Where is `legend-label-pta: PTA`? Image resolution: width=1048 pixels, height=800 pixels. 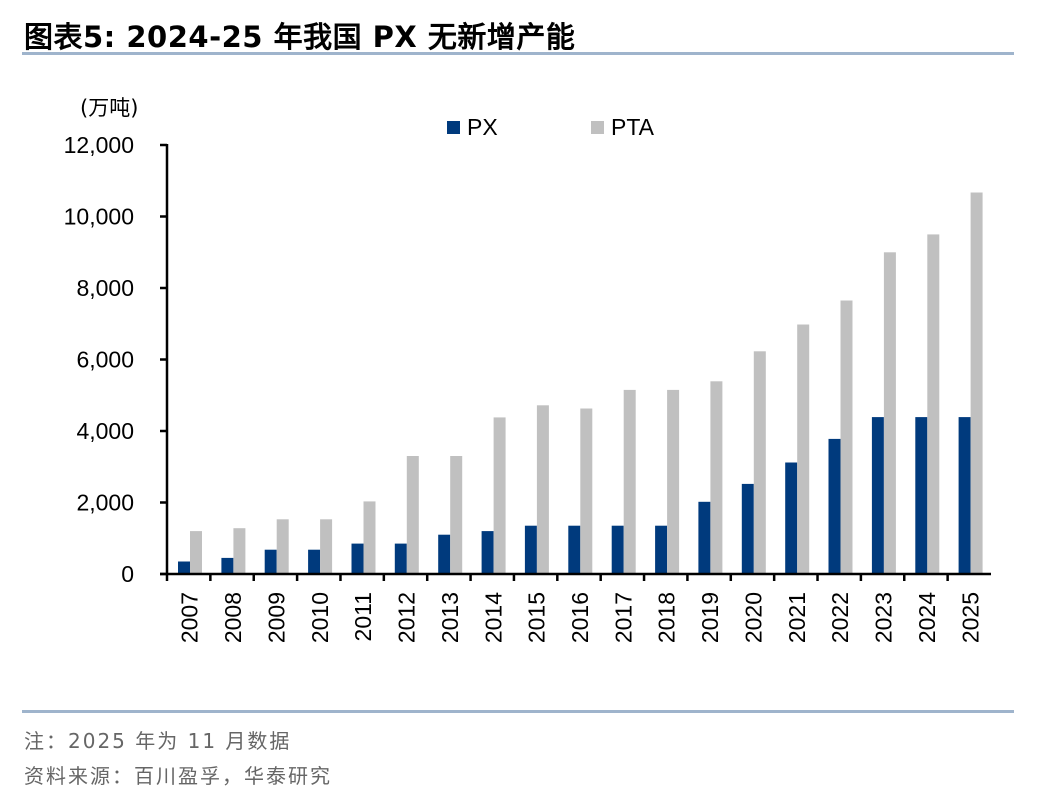
legend-label-pta: PTA is located at coordinates (633, 127).